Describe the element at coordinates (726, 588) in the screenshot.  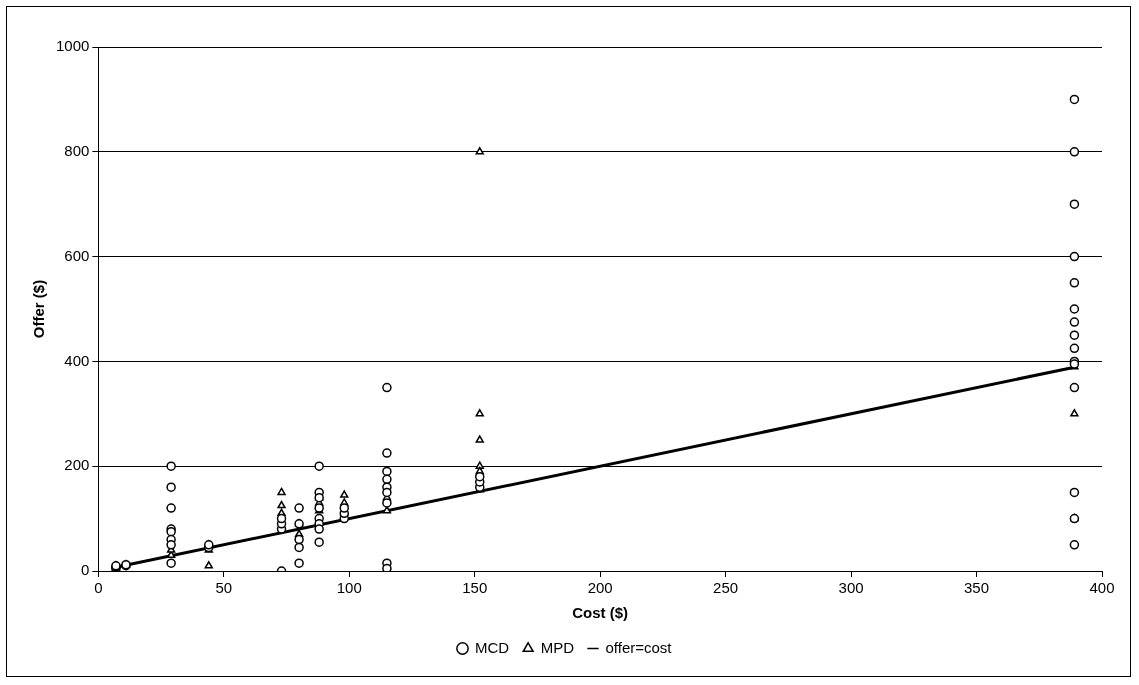
I see `x-tick-label: 250` at that location.